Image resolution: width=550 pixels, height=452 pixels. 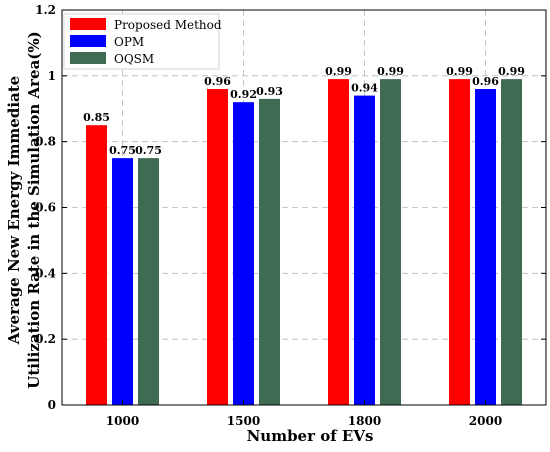 I want to click on data-label: 0.92, so click(x=243, y=94).